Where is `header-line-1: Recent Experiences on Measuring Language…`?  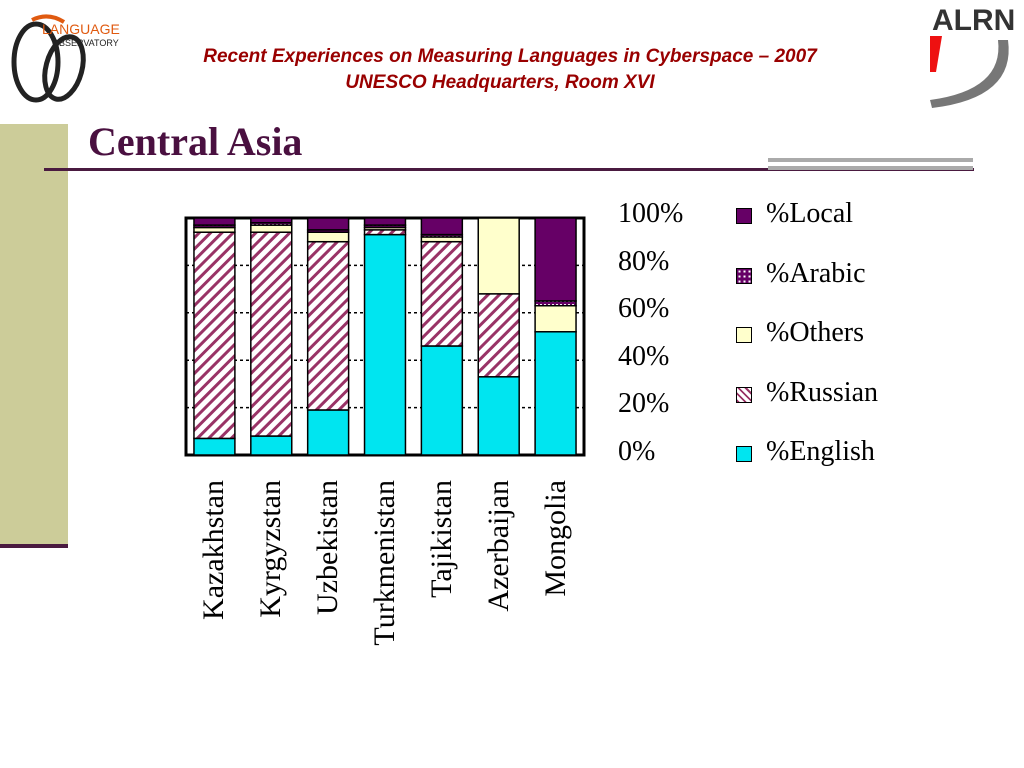 header-line-1: Recent Experiences on Measuring Language… is located at coordinates (510, 56).